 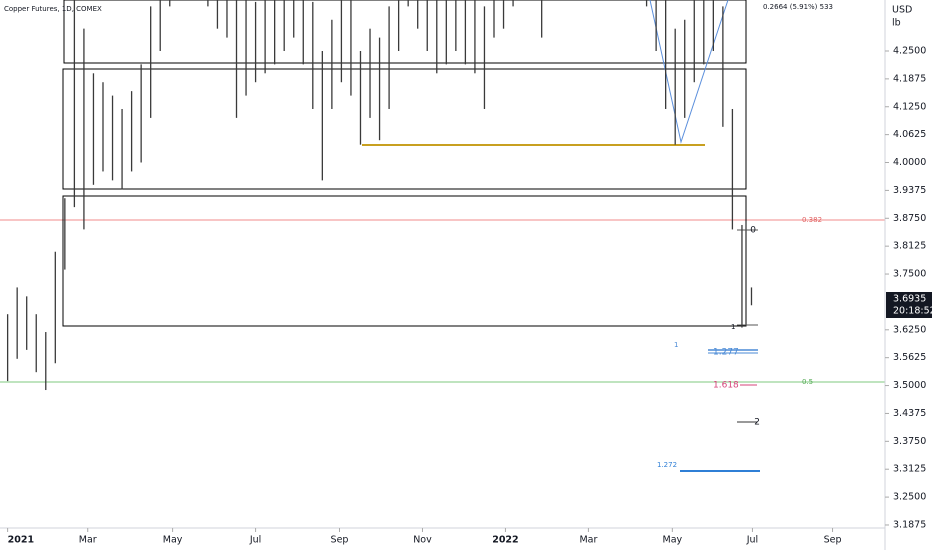 What do you see at coordinates (505, 540) in the screenshot?
I see `x-tick-label: 2022` at bounding box center [505, 540].